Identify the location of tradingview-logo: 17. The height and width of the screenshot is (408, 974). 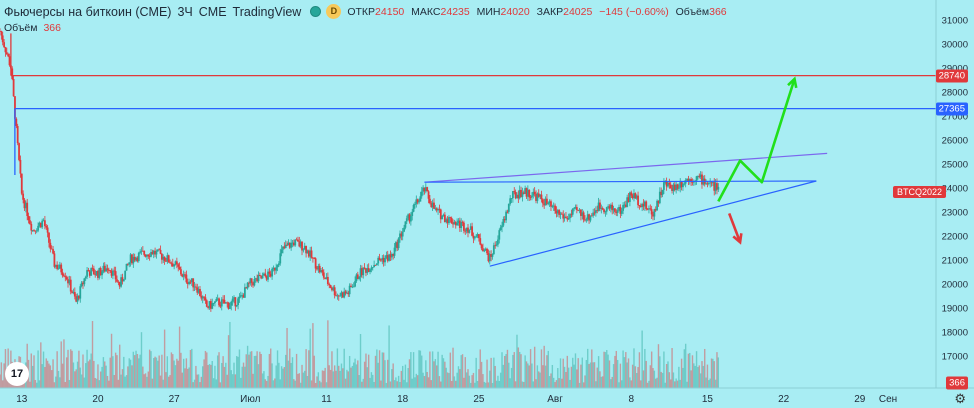
(17, 374).